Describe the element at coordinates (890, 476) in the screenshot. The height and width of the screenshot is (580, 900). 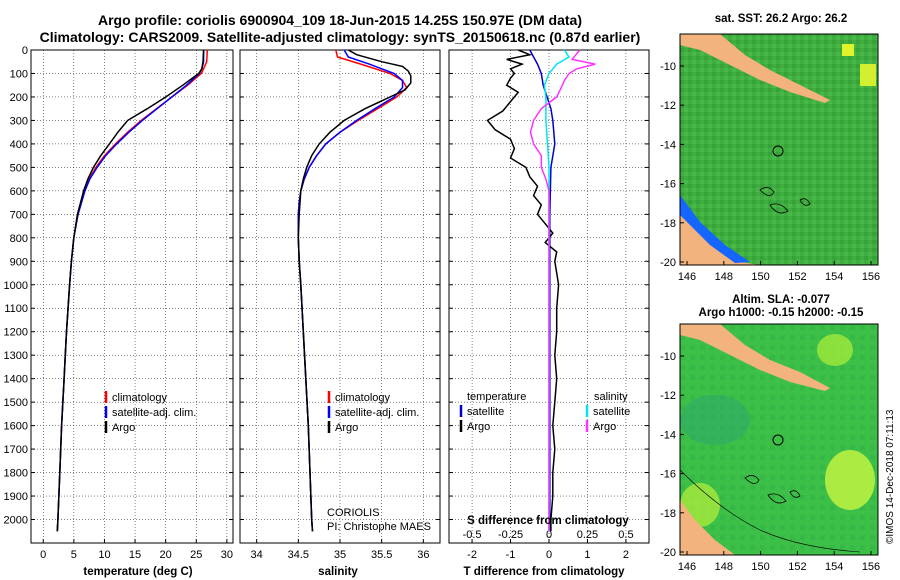
I see `credit-label: ©IMOS 14-Dec-2018 07:11:13` at that location.